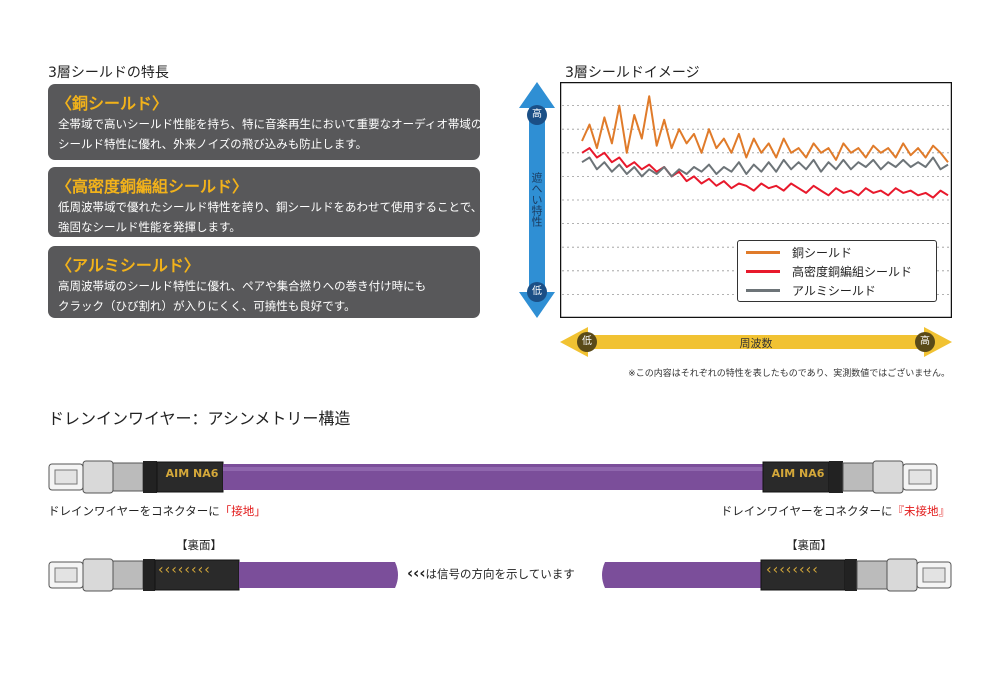 The image size is (1000, 700). I want to click on y-axis-high-label: 高, so click(537, 115).